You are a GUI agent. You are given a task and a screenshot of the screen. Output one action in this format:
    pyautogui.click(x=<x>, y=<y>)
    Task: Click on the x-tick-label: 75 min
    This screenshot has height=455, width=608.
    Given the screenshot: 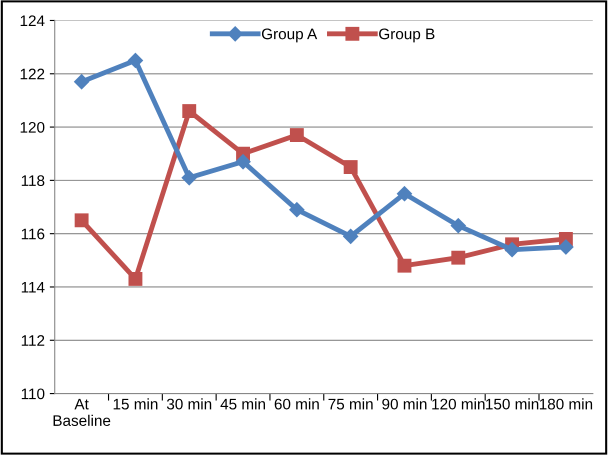 What is the action you would take?
    pyautogui.click(x=350, y=404)
    